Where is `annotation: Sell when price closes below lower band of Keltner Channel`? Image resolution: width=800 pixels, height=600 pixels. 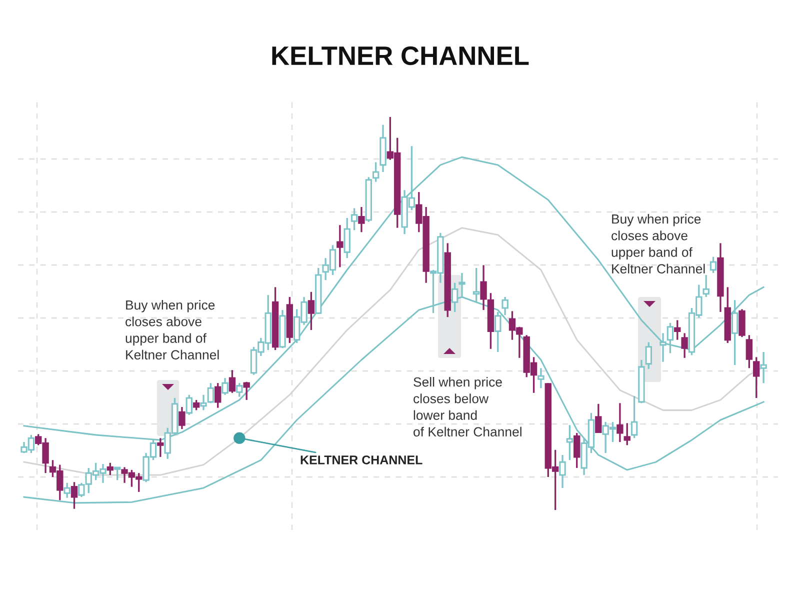 annotation: Sell when price closes below lower band of Keltner Channel is located at coordinates (468, 406).